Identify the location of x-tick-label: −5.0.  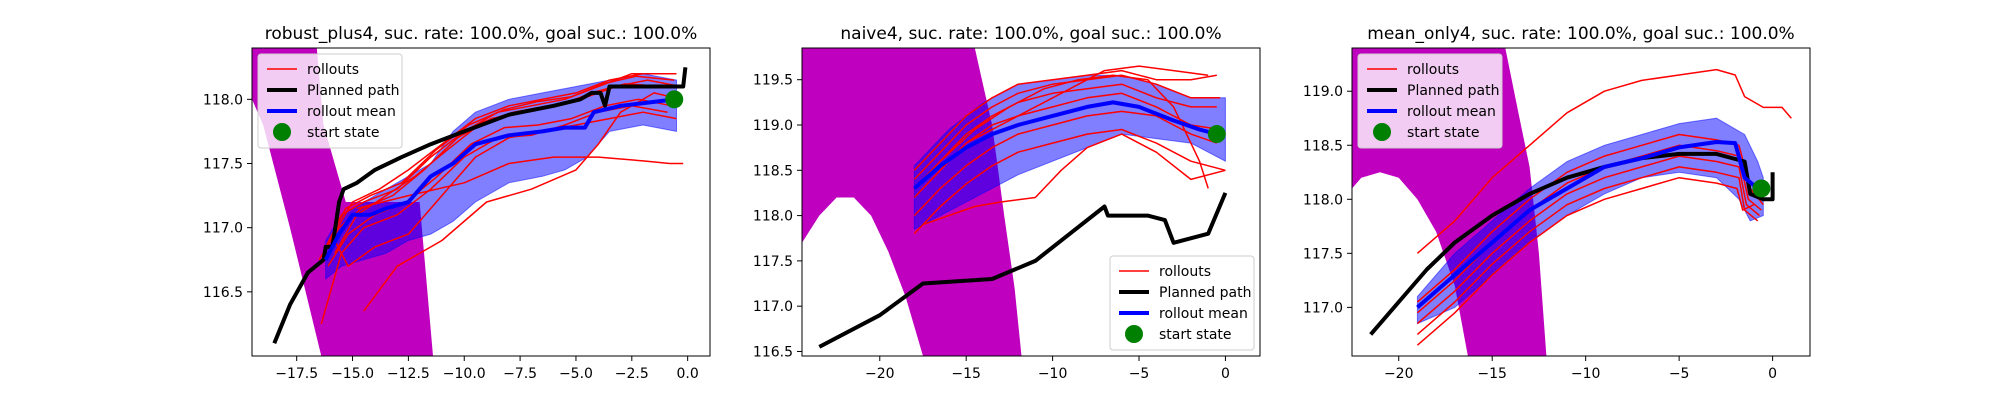
(576, 374).